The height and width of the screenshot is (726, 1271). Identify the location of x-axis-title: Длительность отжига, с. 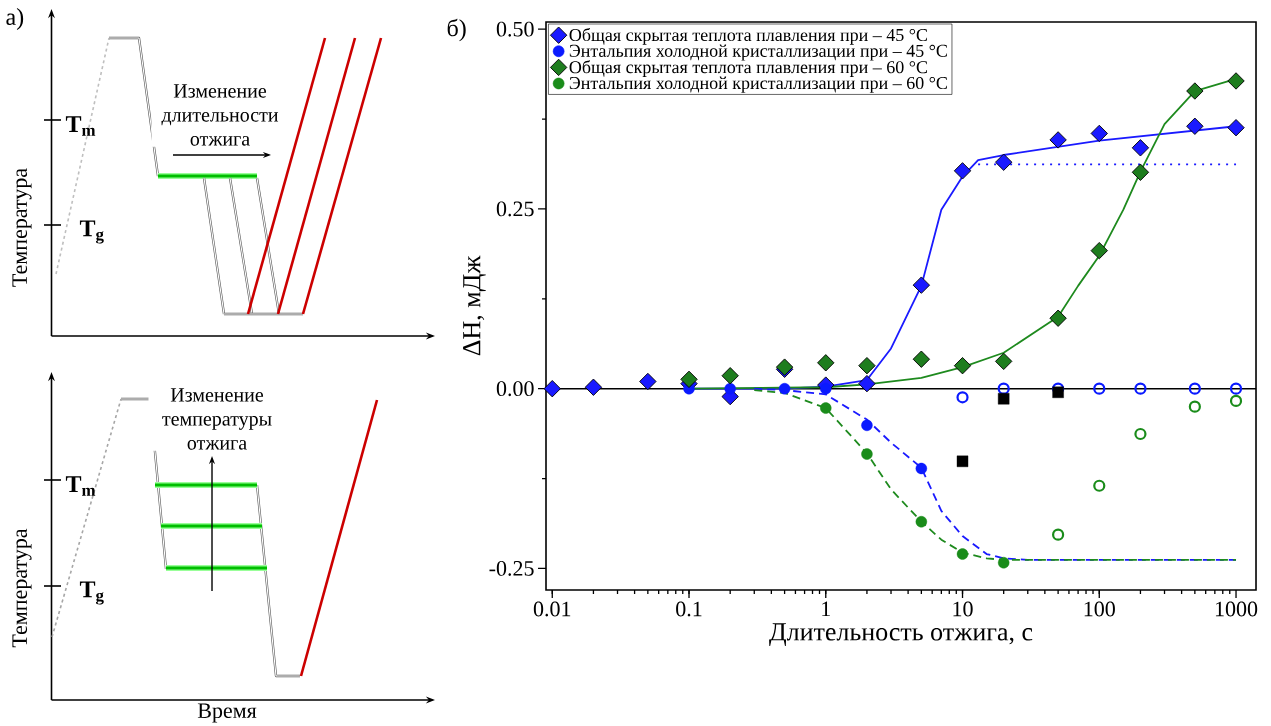
(901, 634).